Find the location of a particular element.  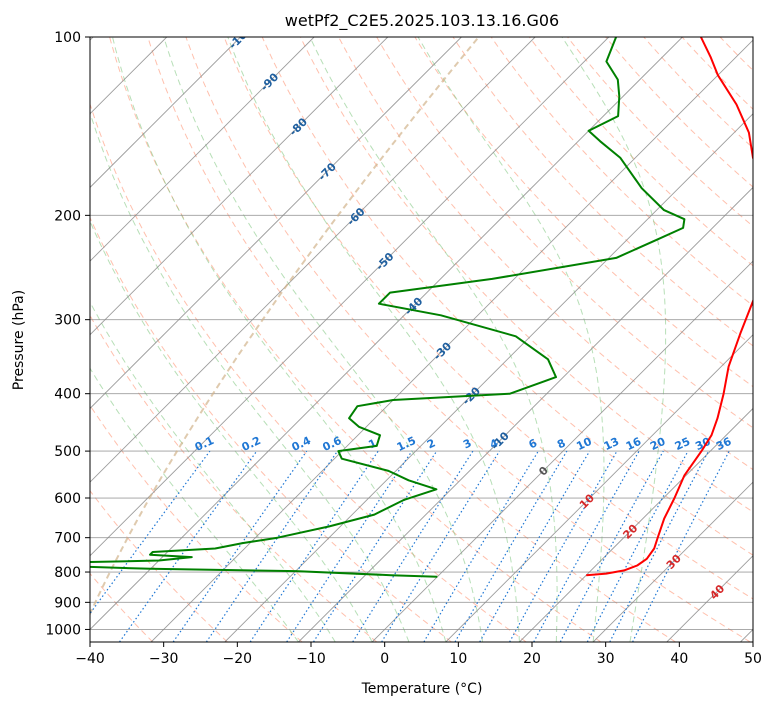

mixing-ratio-label: 20 is located at coordinates (658, 444).